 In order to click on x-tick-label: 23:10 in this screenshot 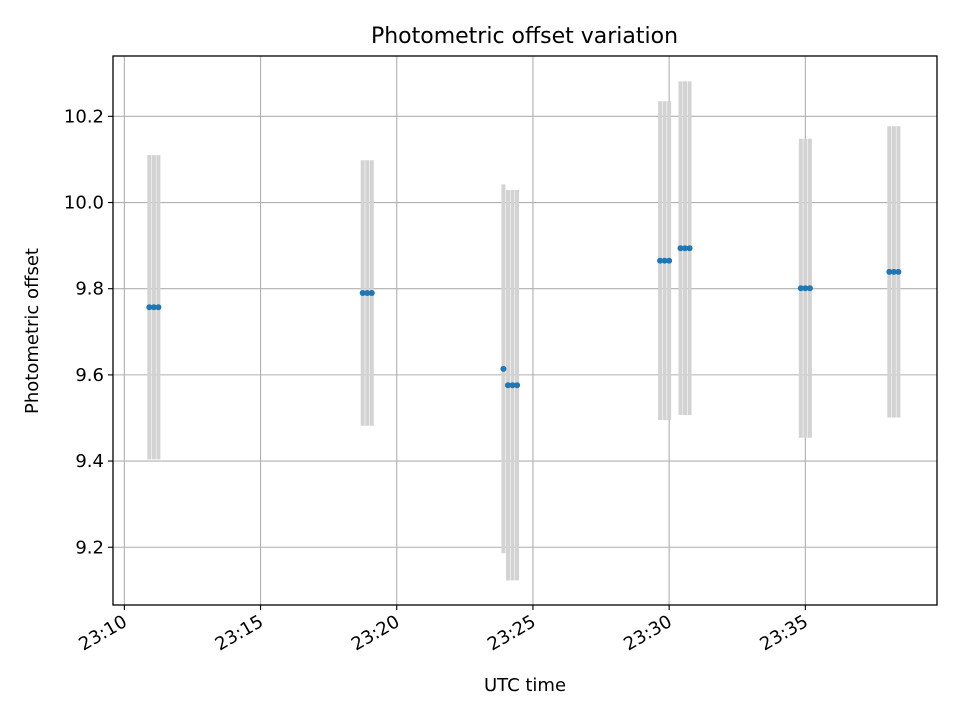, I will do `click(102, 633)`.